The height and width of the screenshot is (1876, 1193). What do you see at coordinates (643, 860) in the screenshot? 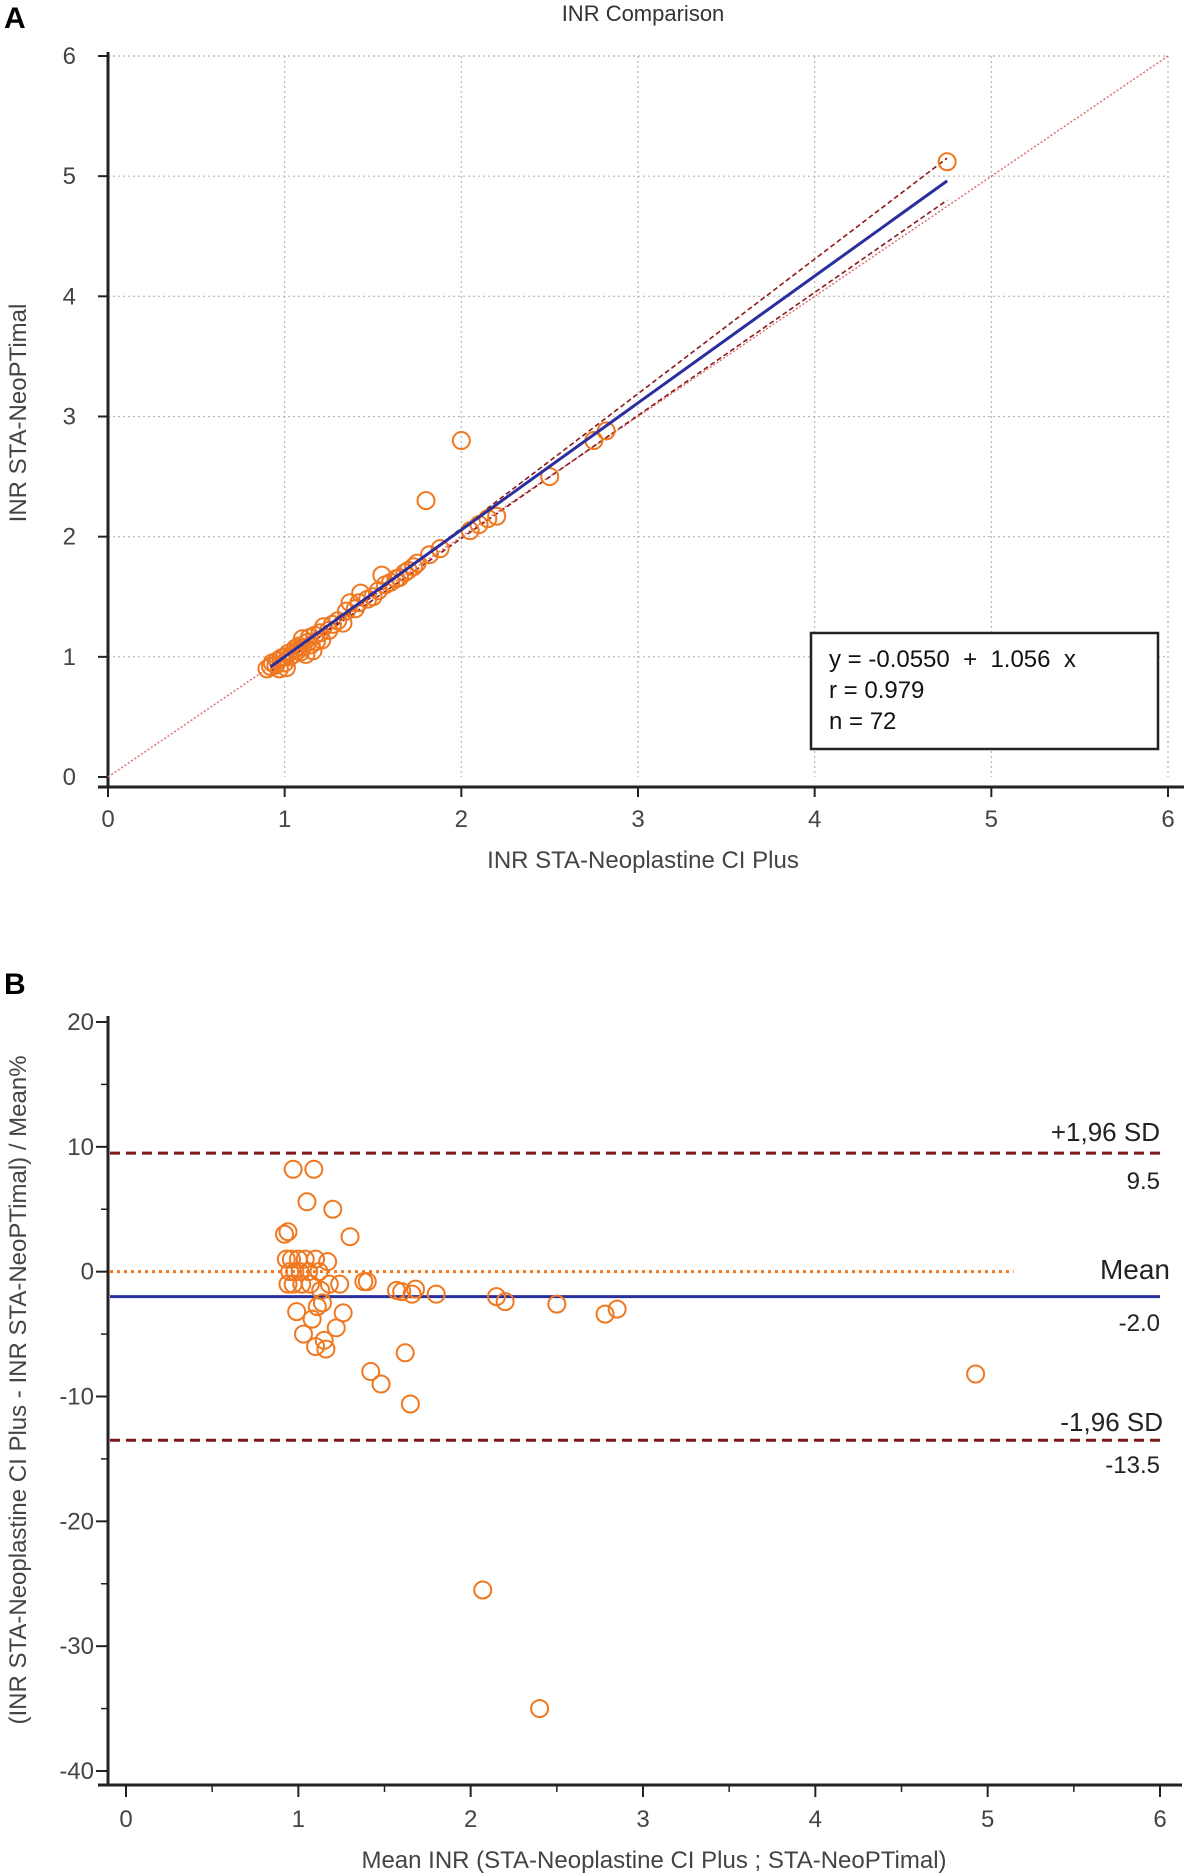
I see `chart-a-x-axis-label: INR STA-Neoplastine CI Plus` at bounding box center [643, 860].